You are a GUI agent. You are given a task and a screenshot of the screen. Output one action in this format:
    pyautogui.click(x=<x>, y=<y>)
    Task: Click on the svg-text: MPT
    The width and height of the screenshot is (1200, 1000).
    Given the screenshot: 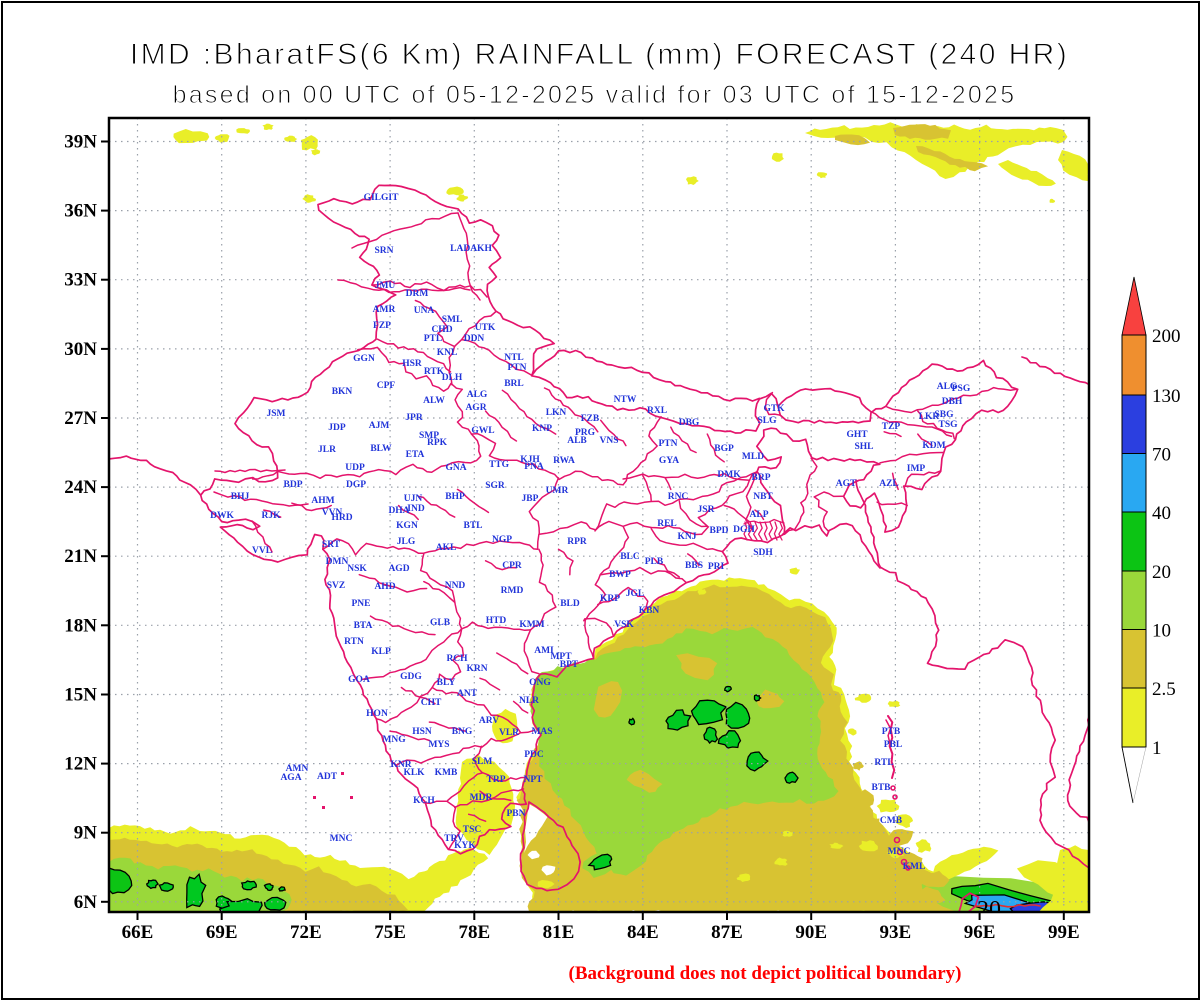 What is the action you would take?
    pyautogui.click(x=561, y=657)
    